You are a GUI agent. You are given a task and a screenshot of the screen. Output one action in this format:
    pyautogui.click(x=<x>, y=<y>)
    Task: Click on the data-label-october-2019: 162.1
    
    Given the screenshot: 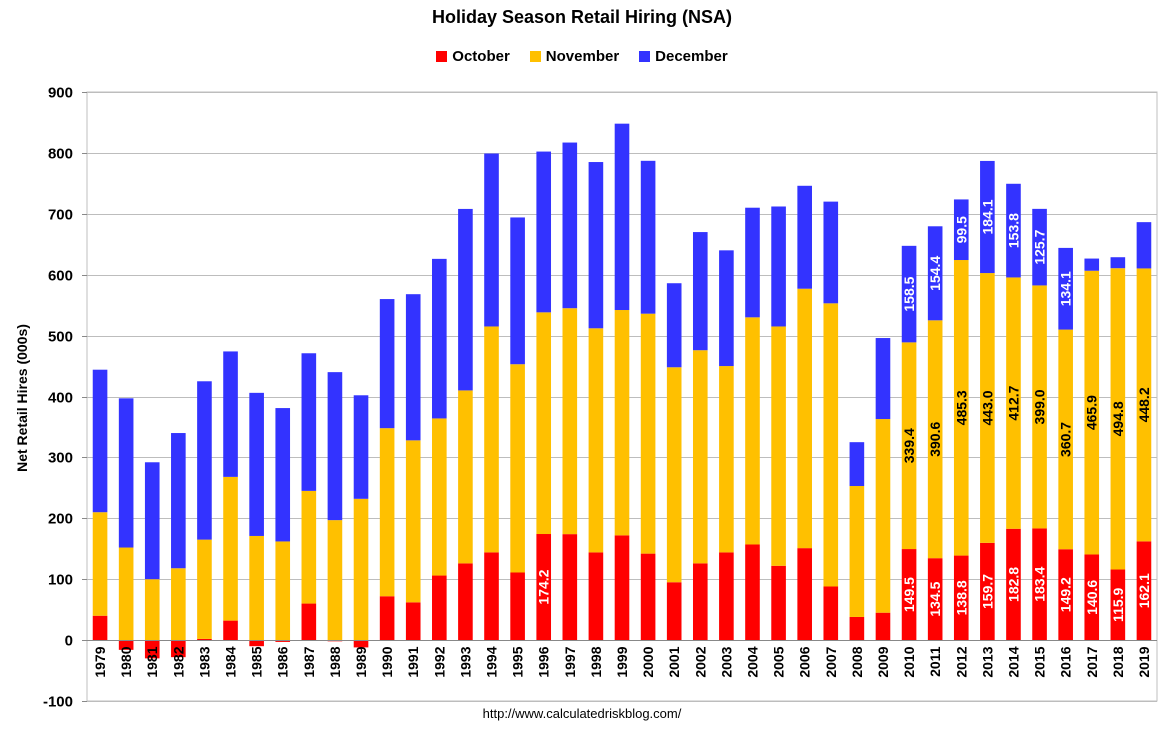 What is the action you would take?
    pyautogui.click(x=1144, y=590)
    